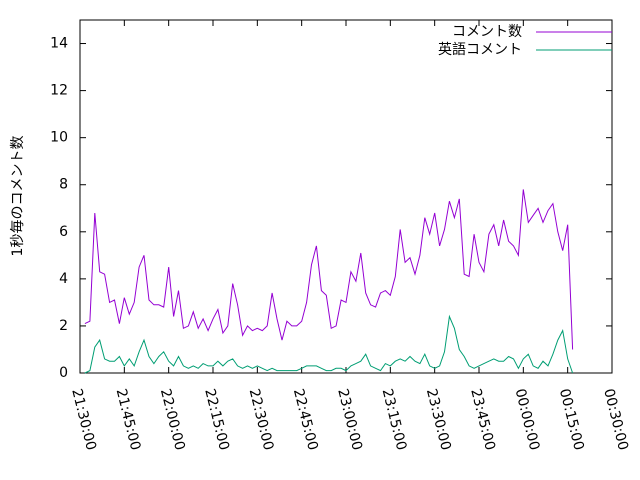 The width and height of the screenshot is (640, 480). What do you see at coordinates (438, 419) in the screenshot?
I see `x-tick-label: 23:30:00` at bounding box center [438, 419].